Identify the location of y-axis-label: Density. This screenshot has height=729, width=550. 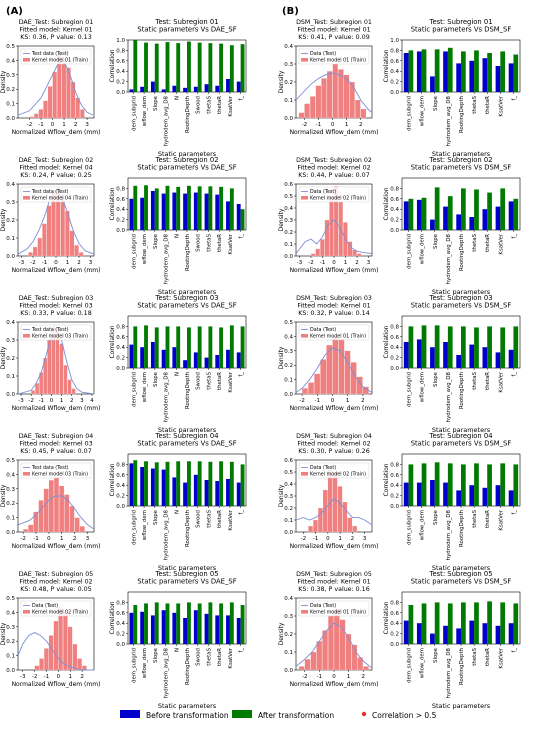
(3, 81).